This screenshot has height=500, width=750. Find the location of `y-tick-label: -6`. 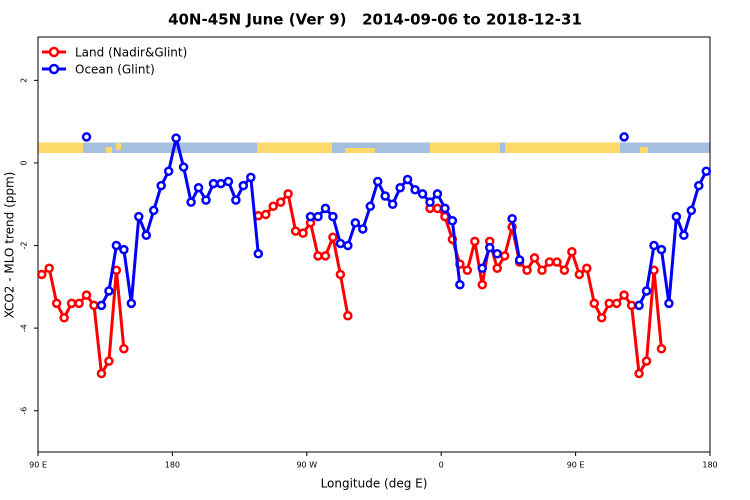

y-tick-label: -6 is located at coordinates (24, 411).